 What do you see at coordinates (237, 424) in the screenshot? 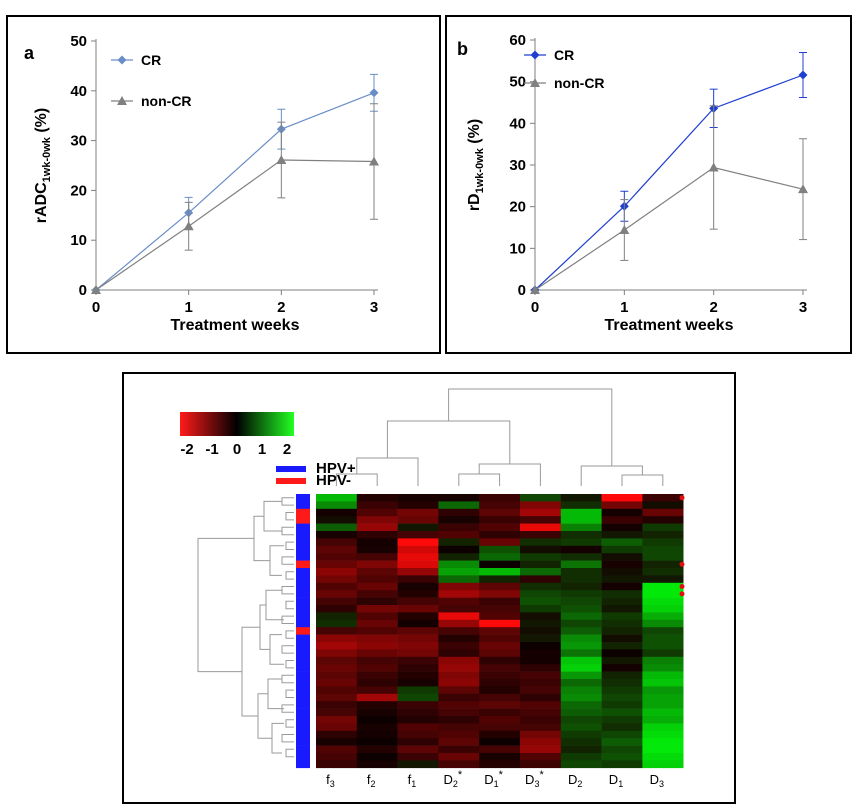
I see `colorbar` at bounding box center [237, 424].